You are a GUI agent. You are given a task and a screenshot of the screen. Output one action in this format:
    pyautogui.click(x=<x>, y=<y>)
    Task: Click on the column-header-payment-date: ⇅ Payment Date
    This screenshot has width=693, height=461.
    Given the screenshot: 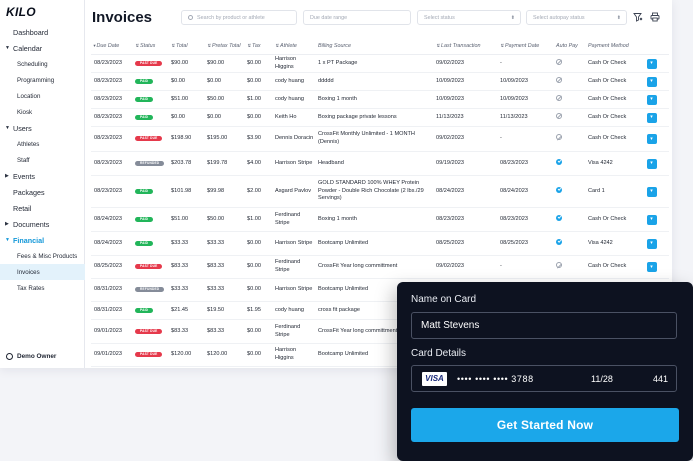 What is the action you would take?
    pyautogui.click(x=528, y=46)
    